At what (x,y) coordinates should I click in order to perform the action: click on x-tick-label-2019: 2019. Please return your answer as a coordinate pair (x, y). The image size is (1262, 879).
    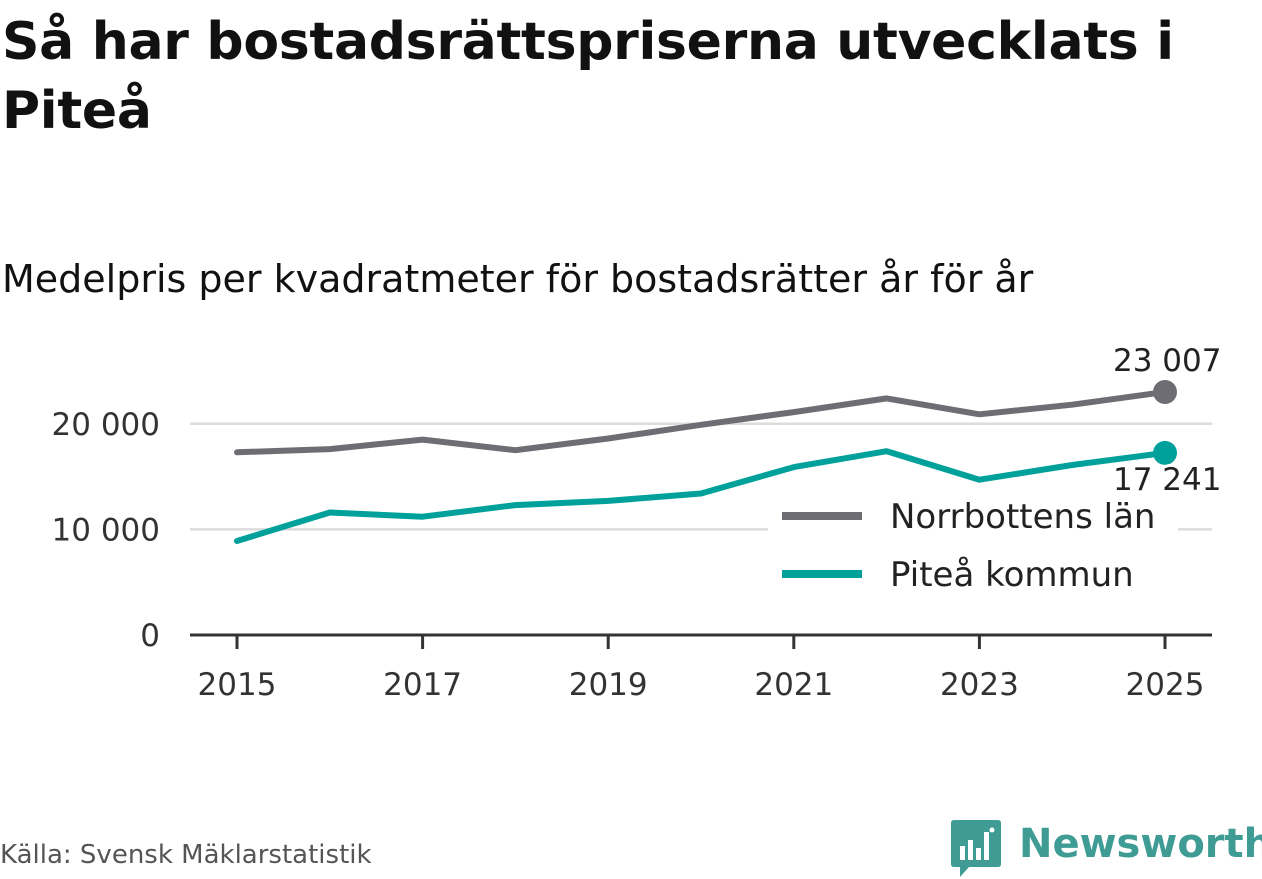
    Looking at the image, I should click on (608, 685).